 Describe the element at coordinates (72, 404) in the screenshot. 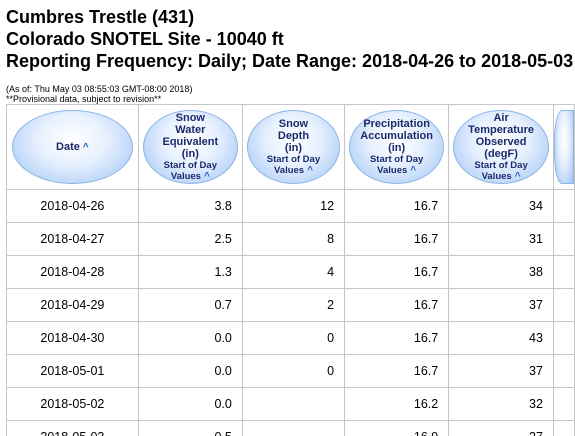

I see `cell-date: 2018-05-02` at that location.